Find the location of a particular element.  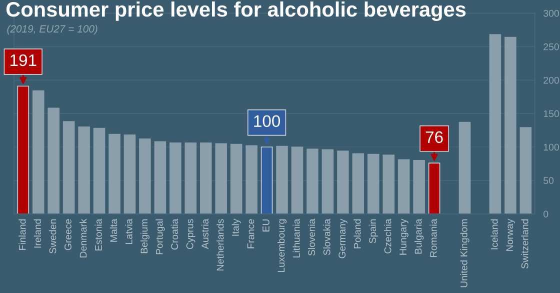

x-tick-label: Cyprus is located at coordinates (191, 234).